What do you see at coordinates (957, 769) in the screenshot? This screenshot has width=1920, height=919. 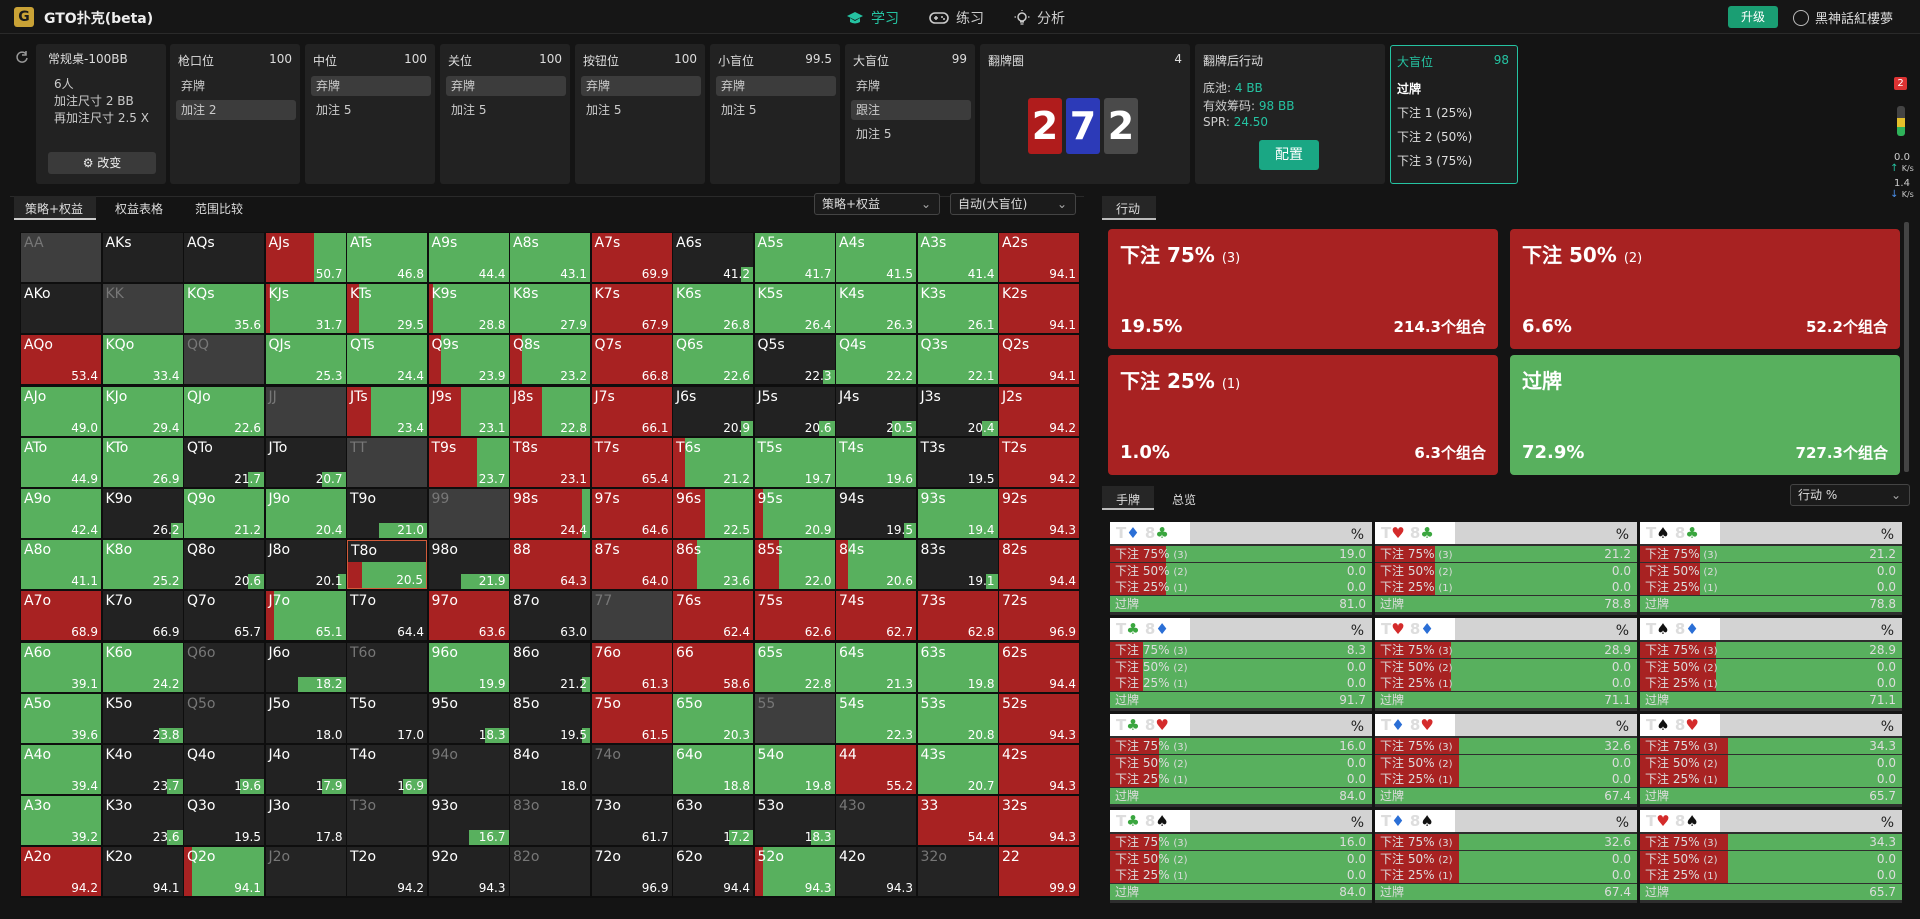 I see `range-cell: 43s 20.7` at bounding box center [957, 769].